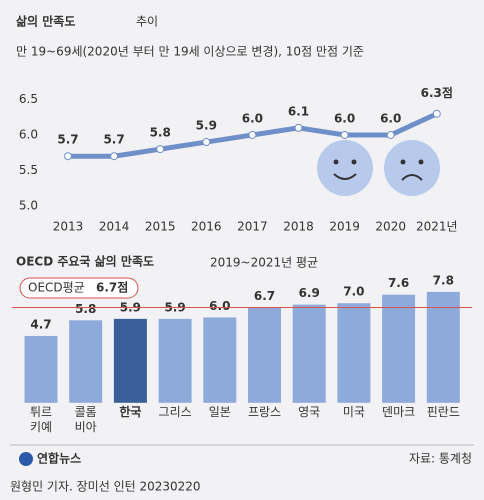  What do you see at coordinates (85, 261) in the screenshot?
I see `chart-title: OECD 주요국 삶의 만족도` at bounding box center [85, 261].